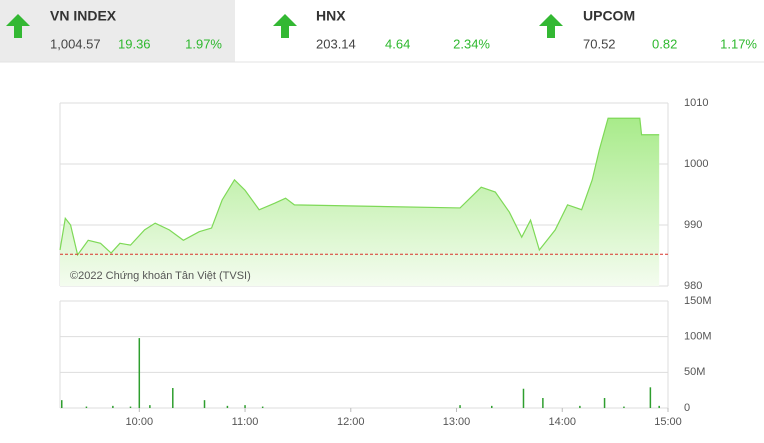 The height and width of the screenshot is (443, 764). What do you see at coordinates (696, 103) in the screenshot?
I see `y-tick-label: 1010` at bounding box center [696, 103].